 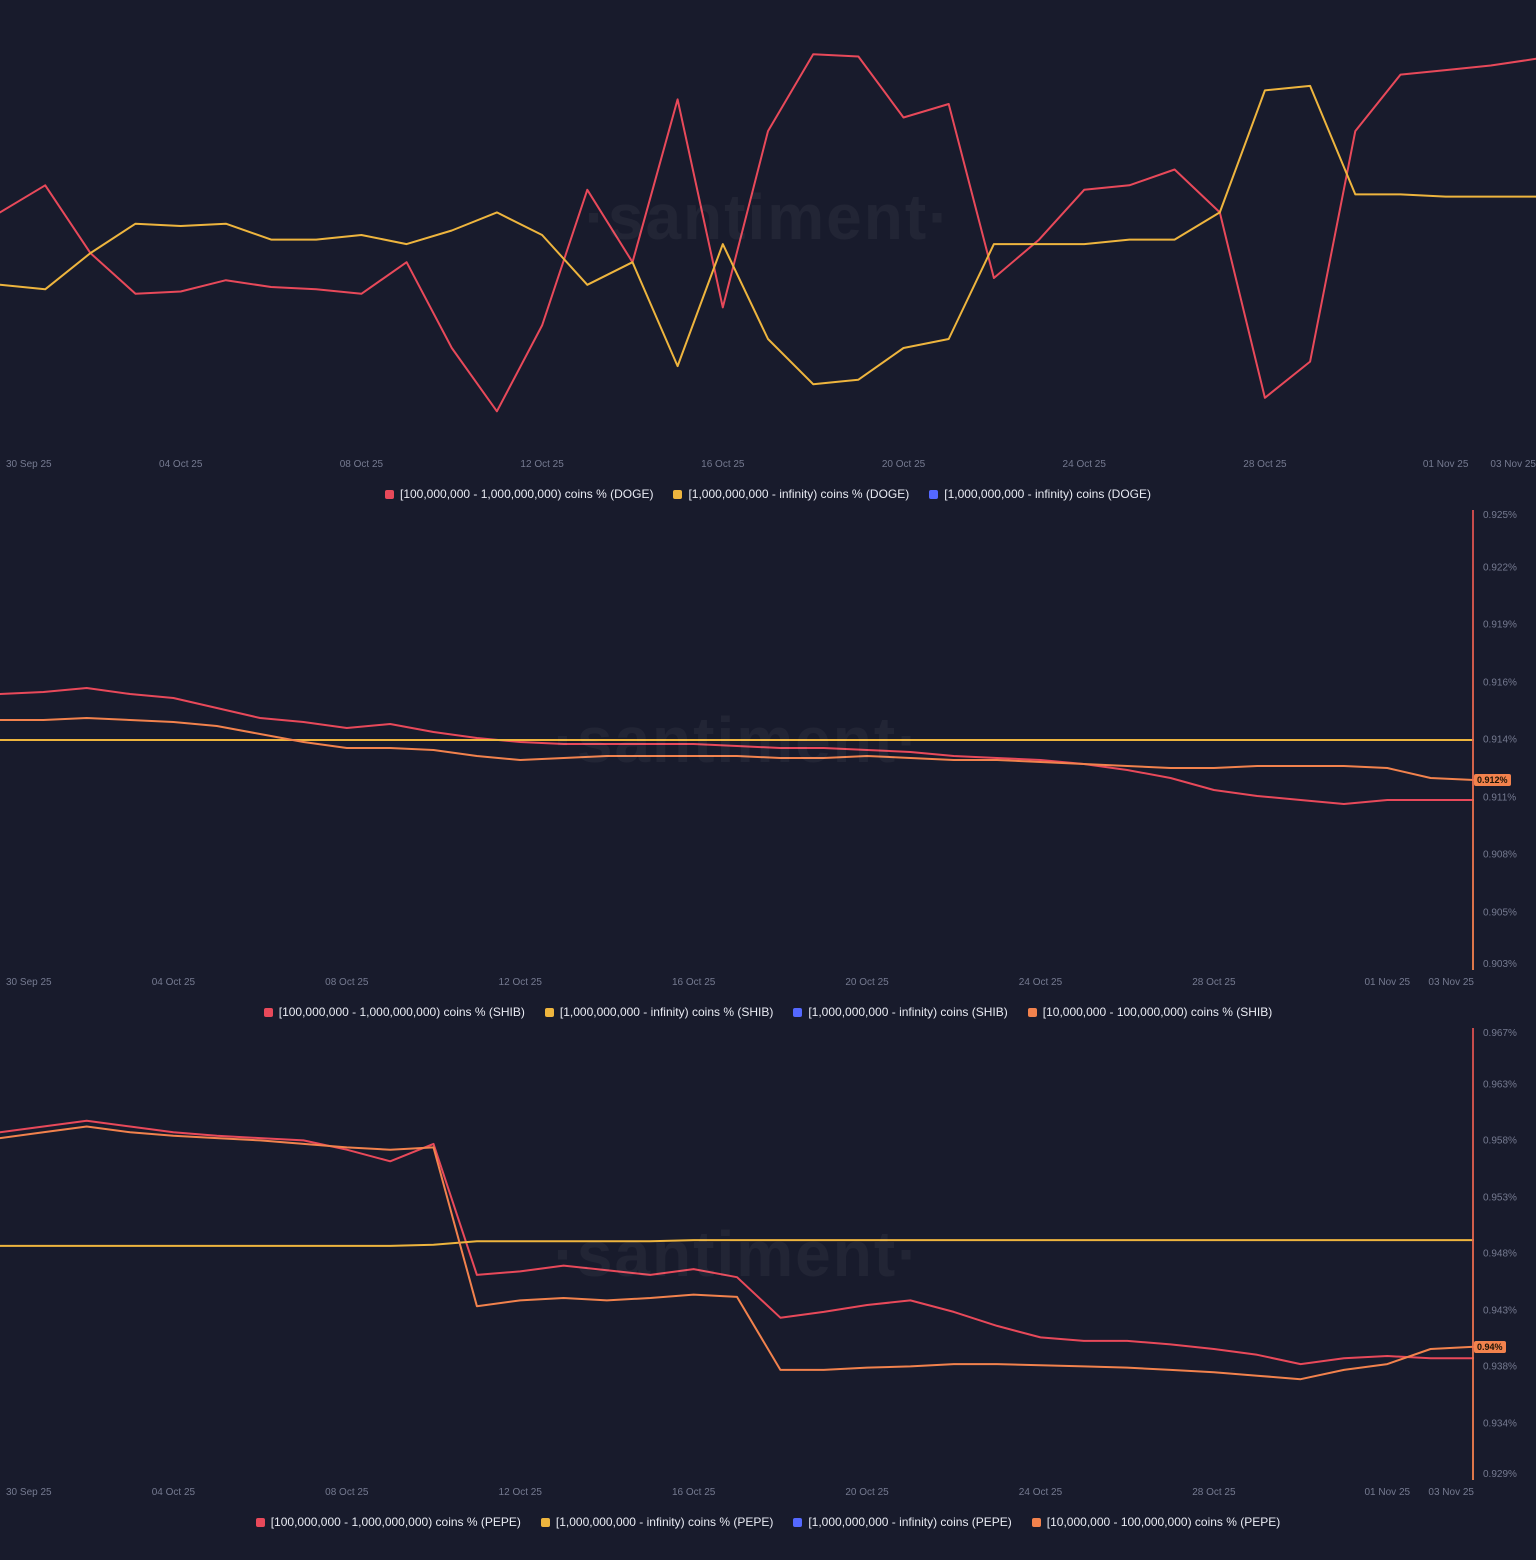 I want to click on pepe-x-tick: 30 Sep 25, so click(x=29, y=1492).